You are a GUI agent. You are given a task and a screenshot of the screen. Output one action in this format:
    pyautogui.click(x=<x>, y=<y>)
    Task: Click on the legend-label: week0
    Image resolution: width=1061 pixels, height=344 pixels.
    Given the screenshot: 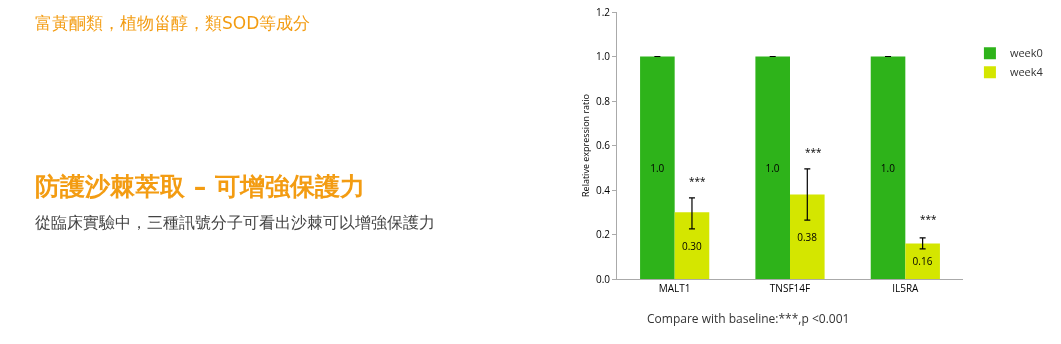 What is the action you would take?
    pyautogui.click(x=1026, y=53)
    